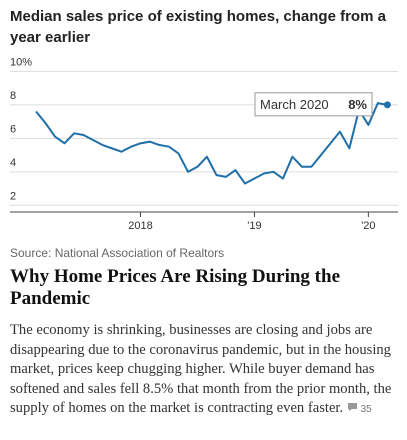  I want to click on highlight-point, so click(387, 105).